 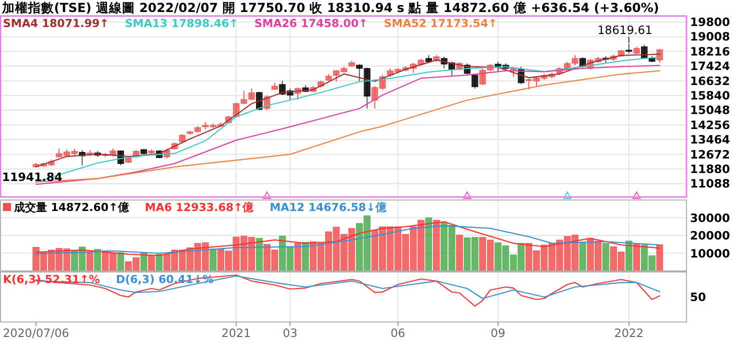 I want to click on y-tick-label: 11880, so click(x=710, y=169).